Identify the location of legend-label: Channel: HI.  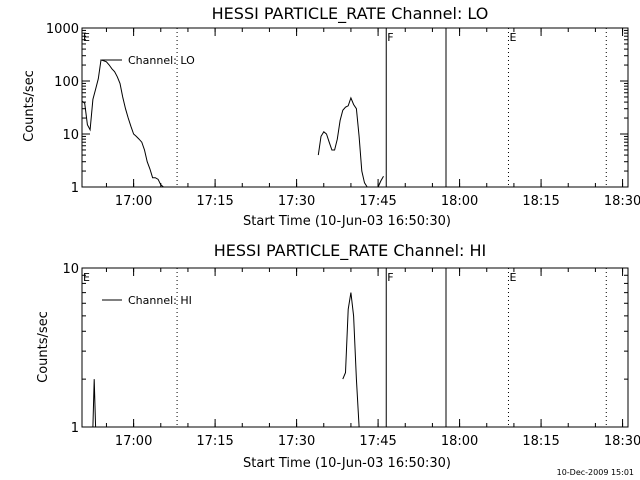
(160, 300).